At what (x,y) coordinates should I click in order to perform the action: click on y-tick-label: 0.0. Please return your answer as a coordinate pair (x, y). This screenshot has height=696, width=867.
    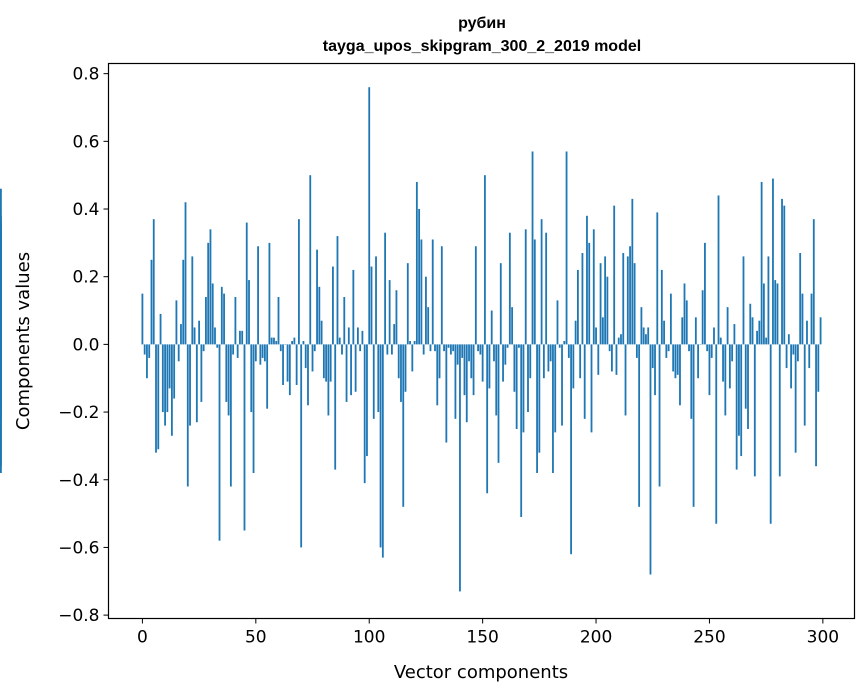
    Looking at the image, I should click on (85, 345).